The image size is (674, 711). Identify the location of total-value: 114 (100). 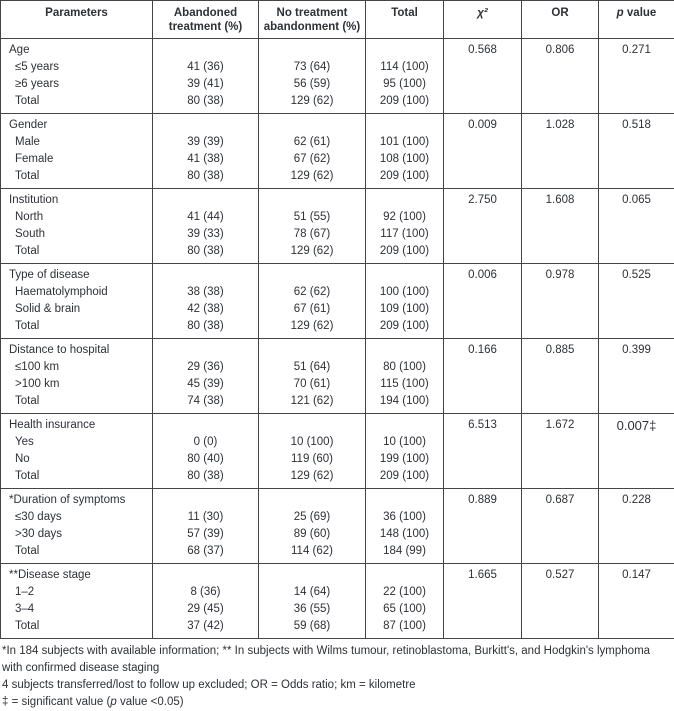
(405, 67).